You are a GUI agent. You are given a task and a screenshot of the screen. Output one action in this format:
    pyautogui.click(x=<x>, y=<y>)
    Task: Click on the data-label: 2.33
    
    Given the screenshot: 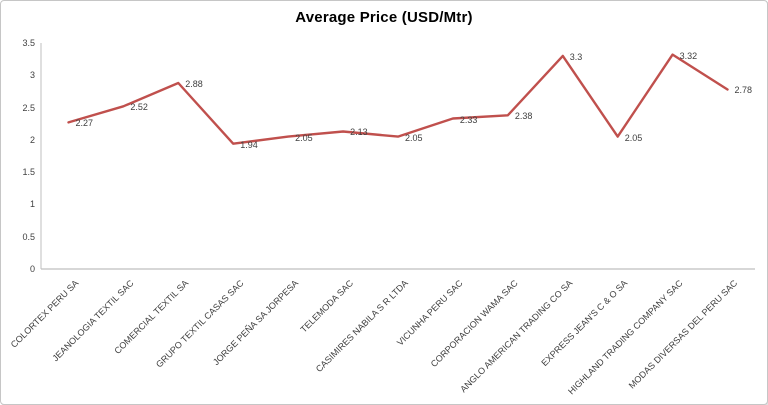 What is the action you would take?
    pyautogui.click(x=468, y=119)
    